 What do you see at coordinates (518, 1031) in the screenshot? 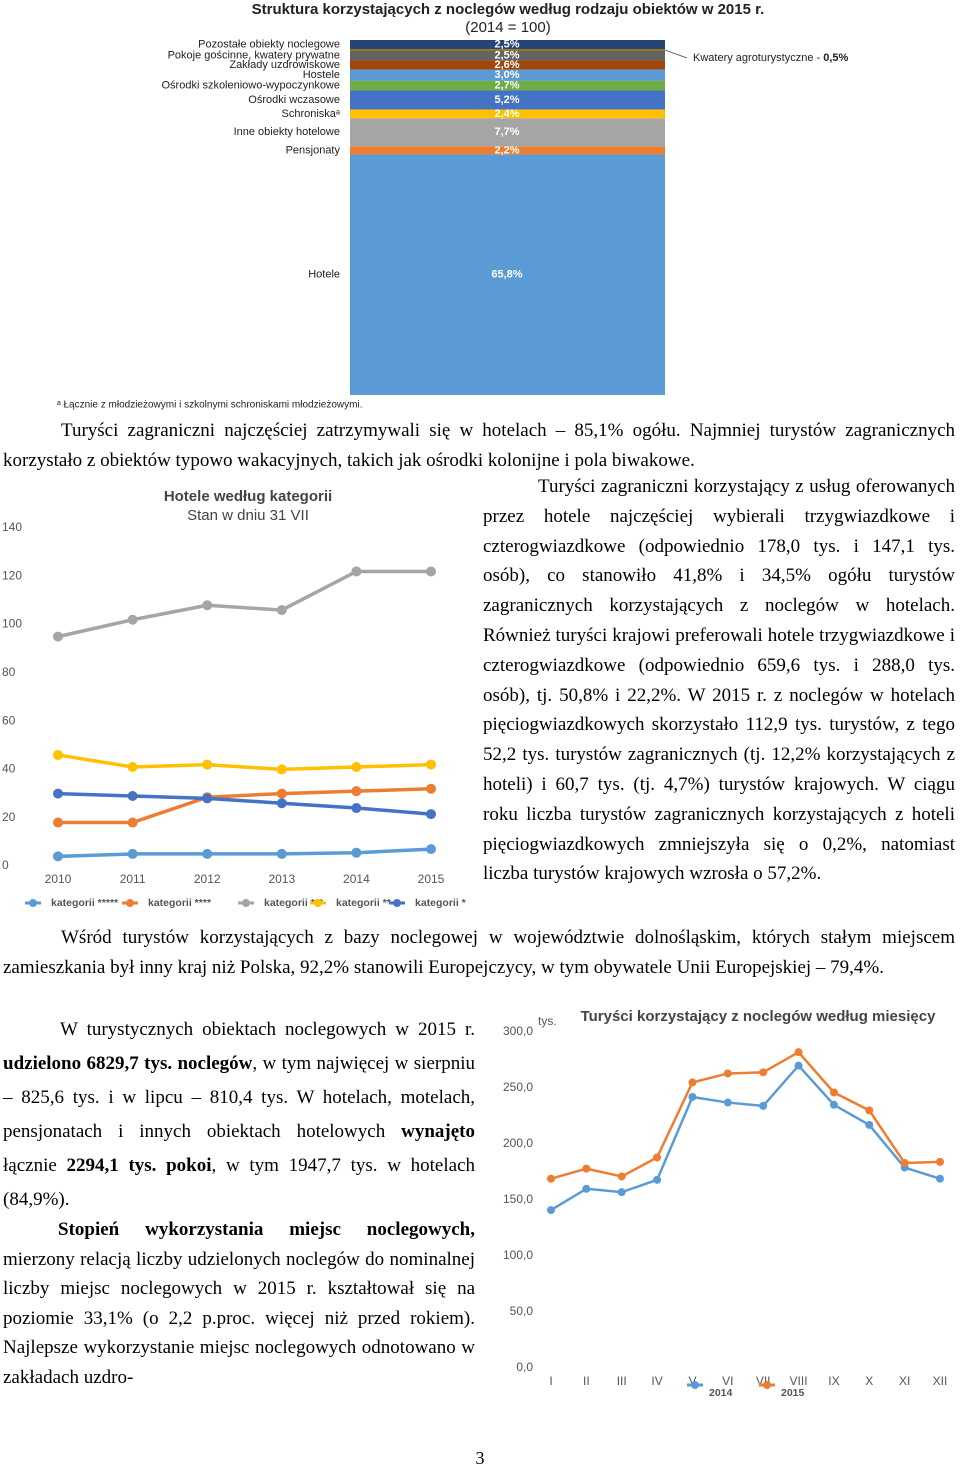
I see `y-tick-label: 300,0` at bounding box center [518, 1031].